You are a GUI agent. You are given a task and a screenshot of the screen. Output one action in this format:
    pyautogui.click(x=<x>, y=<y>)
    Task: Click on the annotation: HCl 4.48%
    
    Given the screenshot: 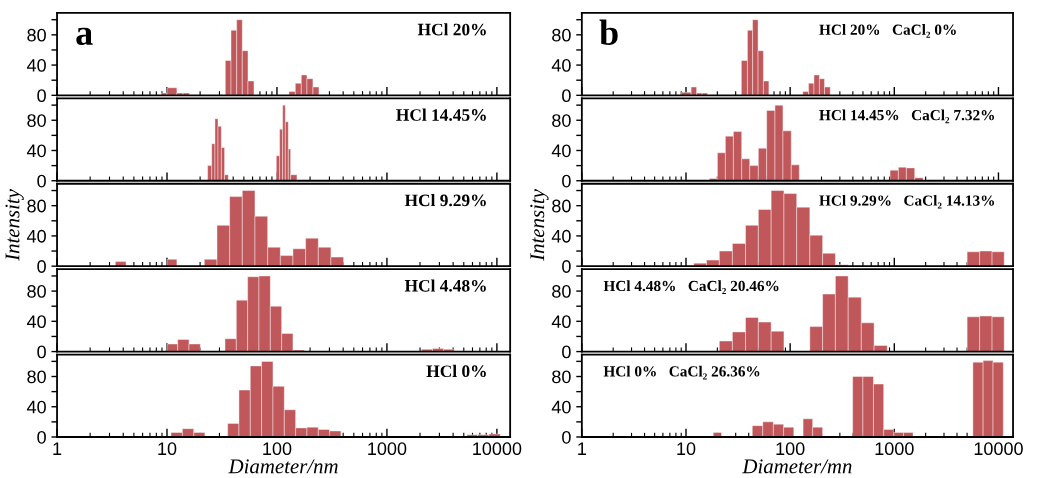 What is the action you would take?
    pyautogui.click(x=445, y=285)
    